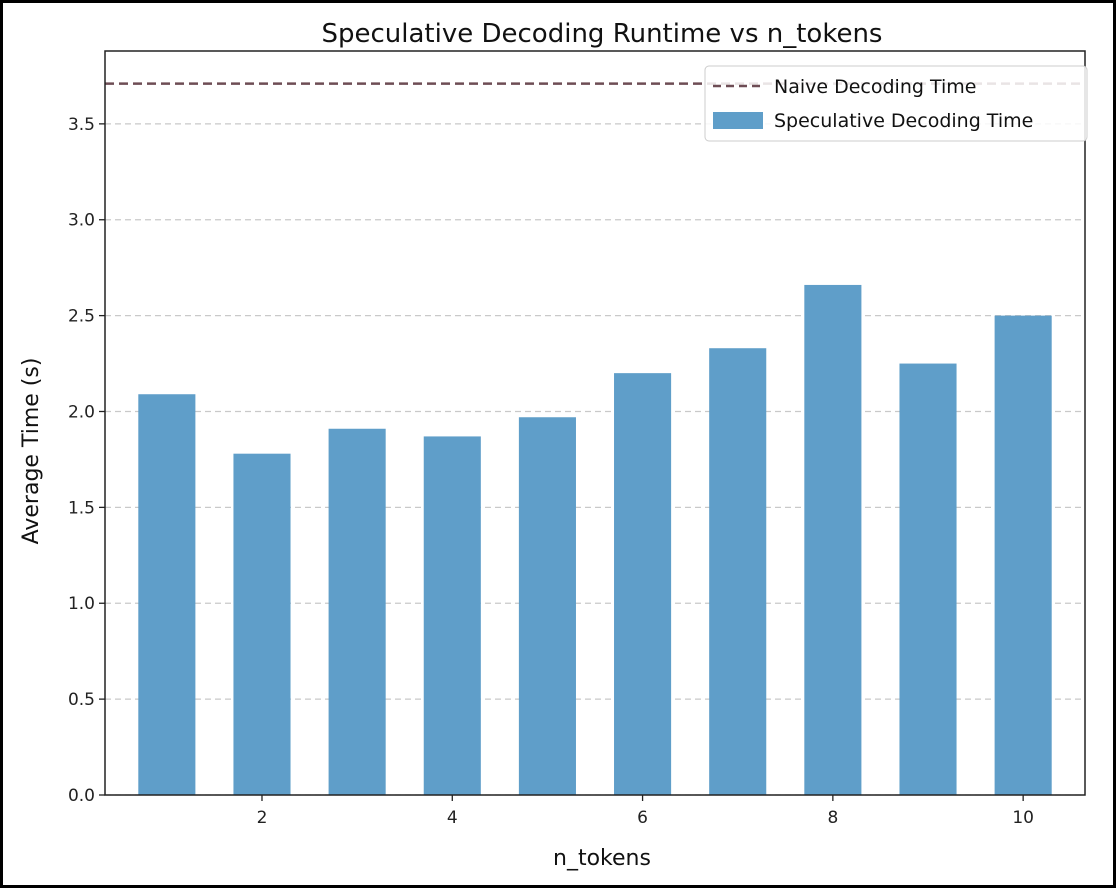 Image resolution: width=1116 pixels, height=888 pixels. I want to click on y-ticks: 0.0 0.5 1.0 1.5 2.0 2.5 3.0 3.5, so click(86, 460).